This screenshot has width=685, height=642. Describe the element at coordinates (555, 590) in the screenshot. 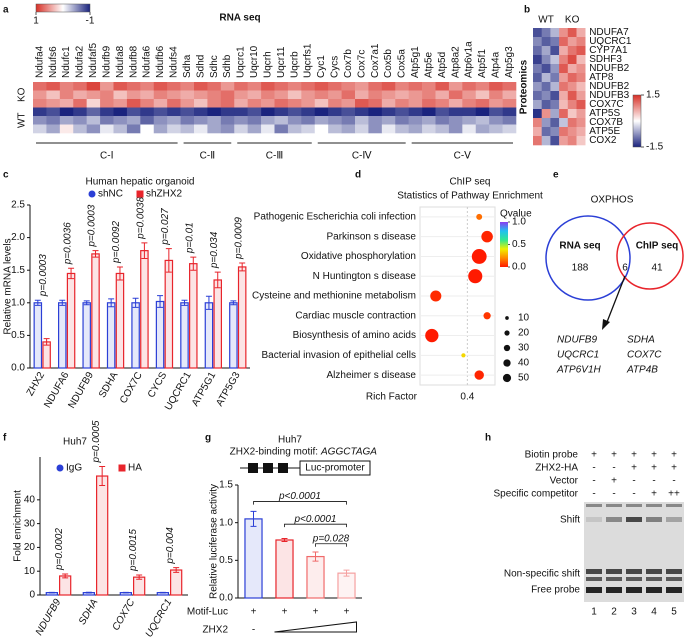

I see `band-label: Free probe` at that location.